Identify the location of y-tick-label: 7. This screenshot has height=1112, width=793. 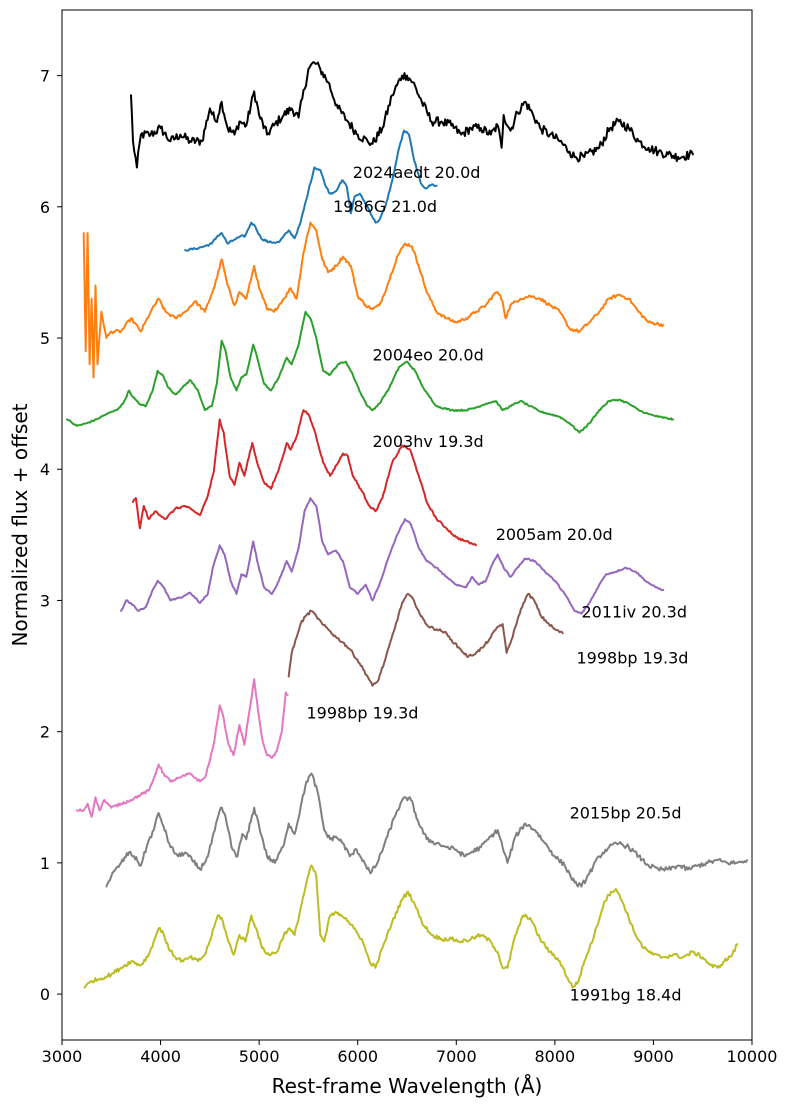
(45, 76).